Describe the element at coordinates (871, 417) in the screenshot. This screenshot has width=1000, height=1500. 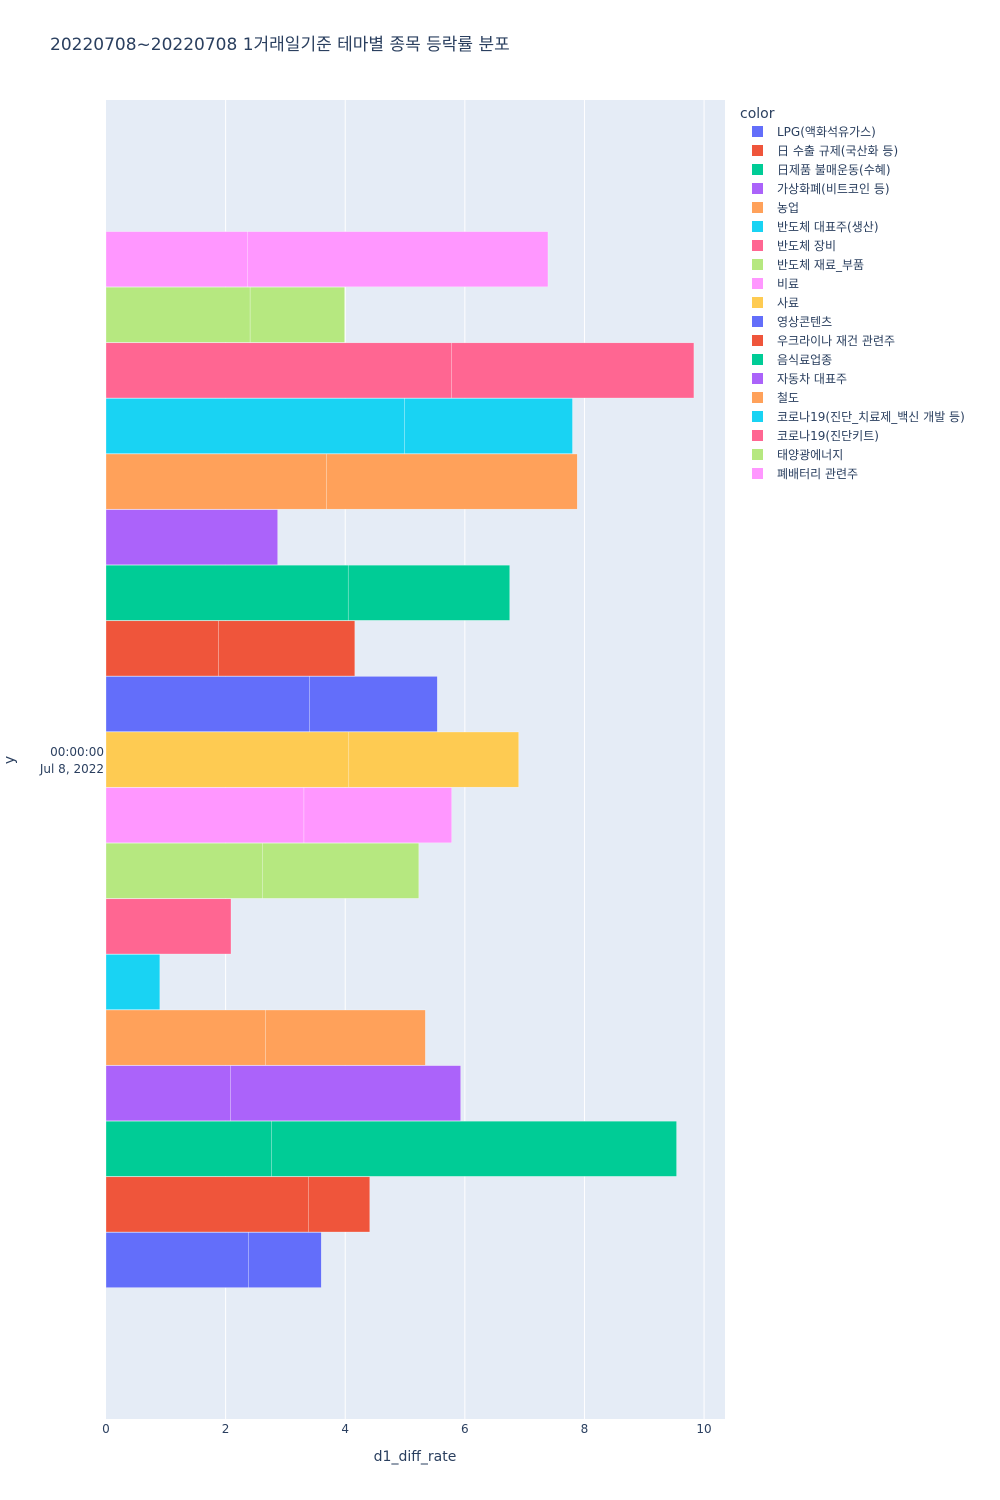
I see `legend-label: 코로나19(진단_치료제_백신 개발 등)` at that location.